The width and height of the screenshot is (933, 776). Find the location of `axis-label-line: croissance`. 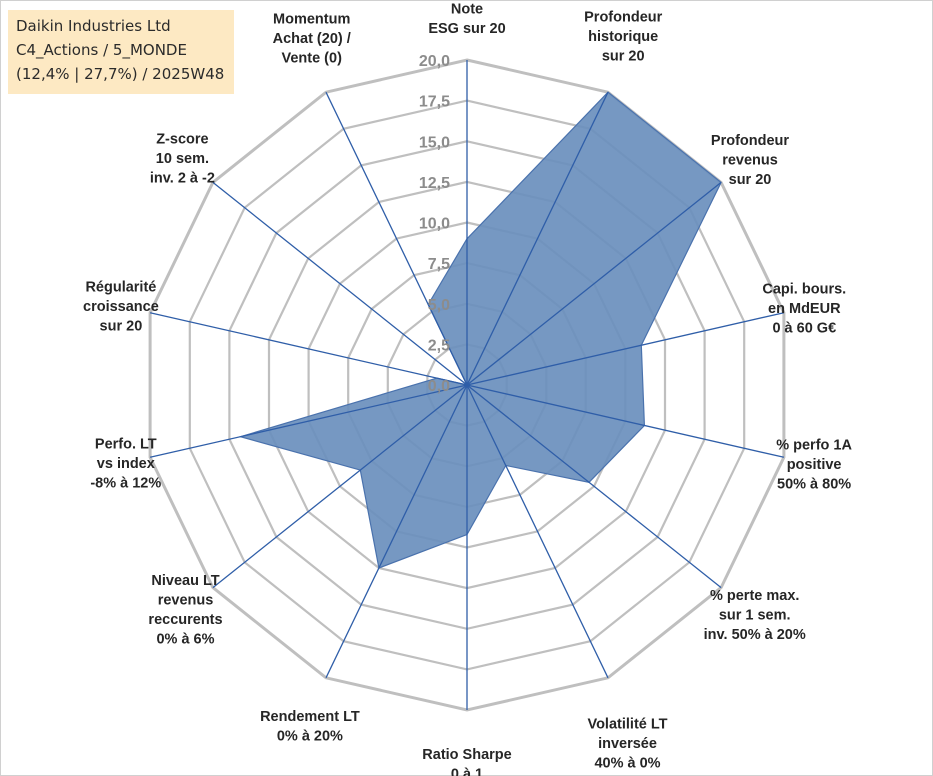

axis-label-line: croissance is located at coordinates (121, 307).